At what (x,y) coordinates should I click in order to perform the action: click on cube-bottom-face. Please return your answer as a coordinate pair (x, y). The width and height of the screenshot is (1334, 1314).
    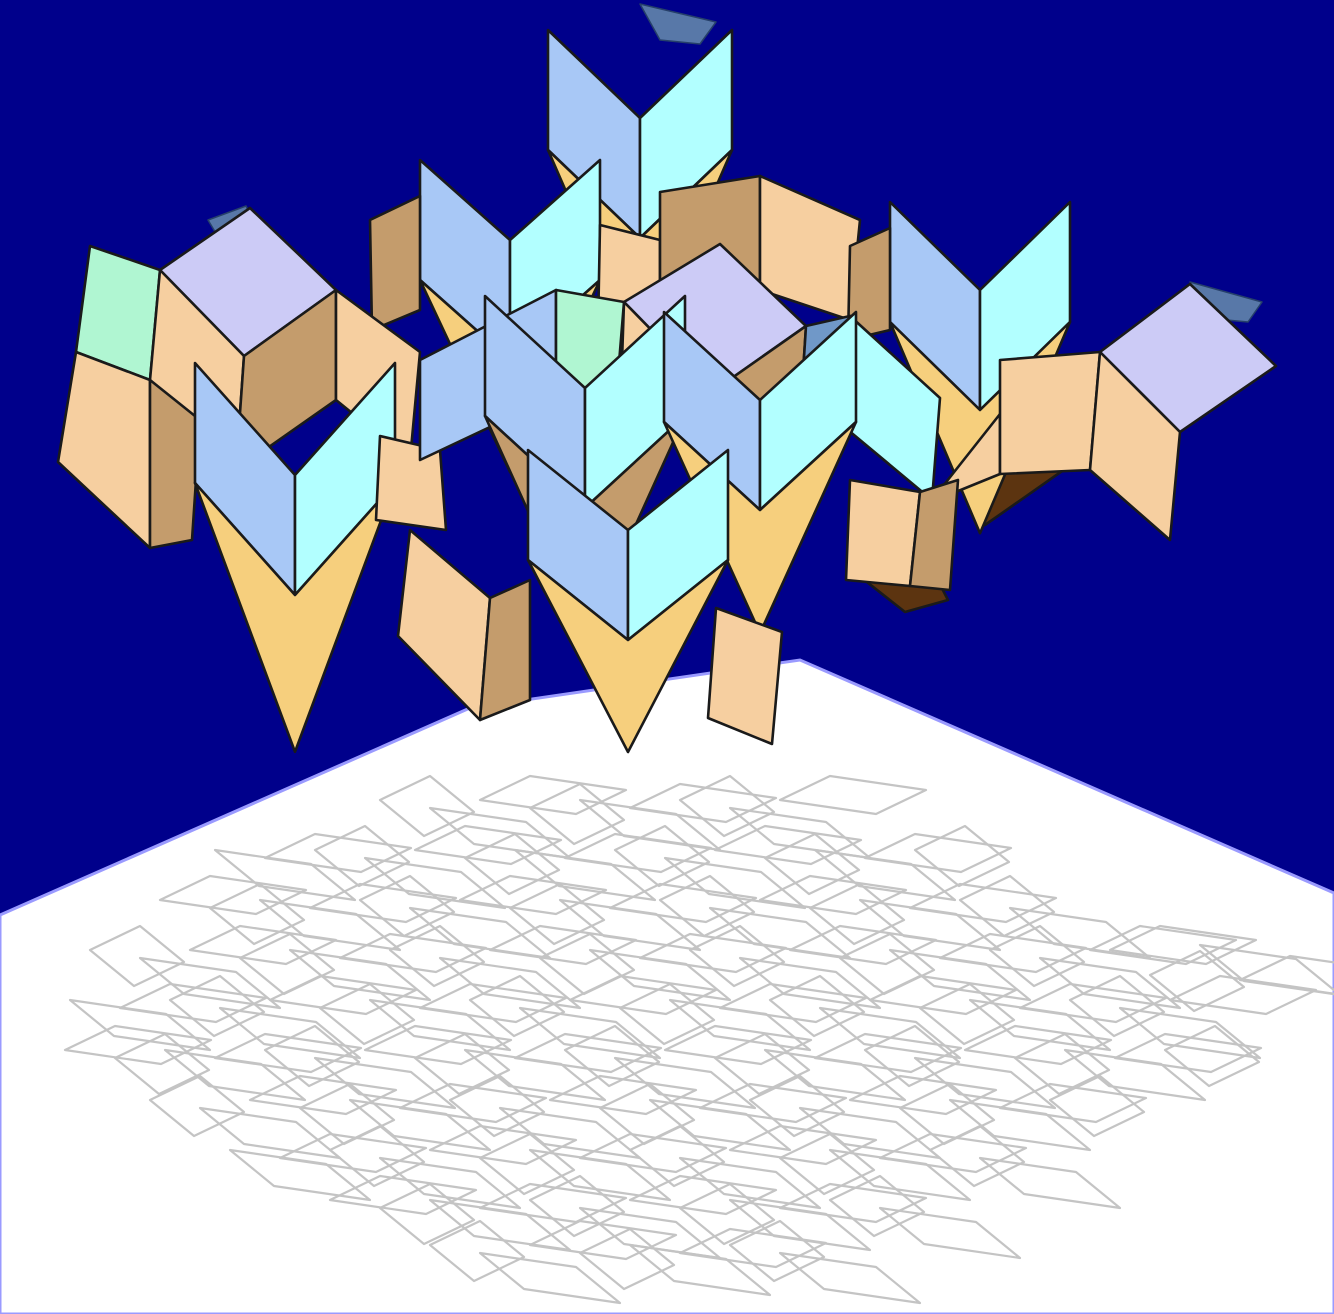
    Looking at the image, I should click on (628, 656).